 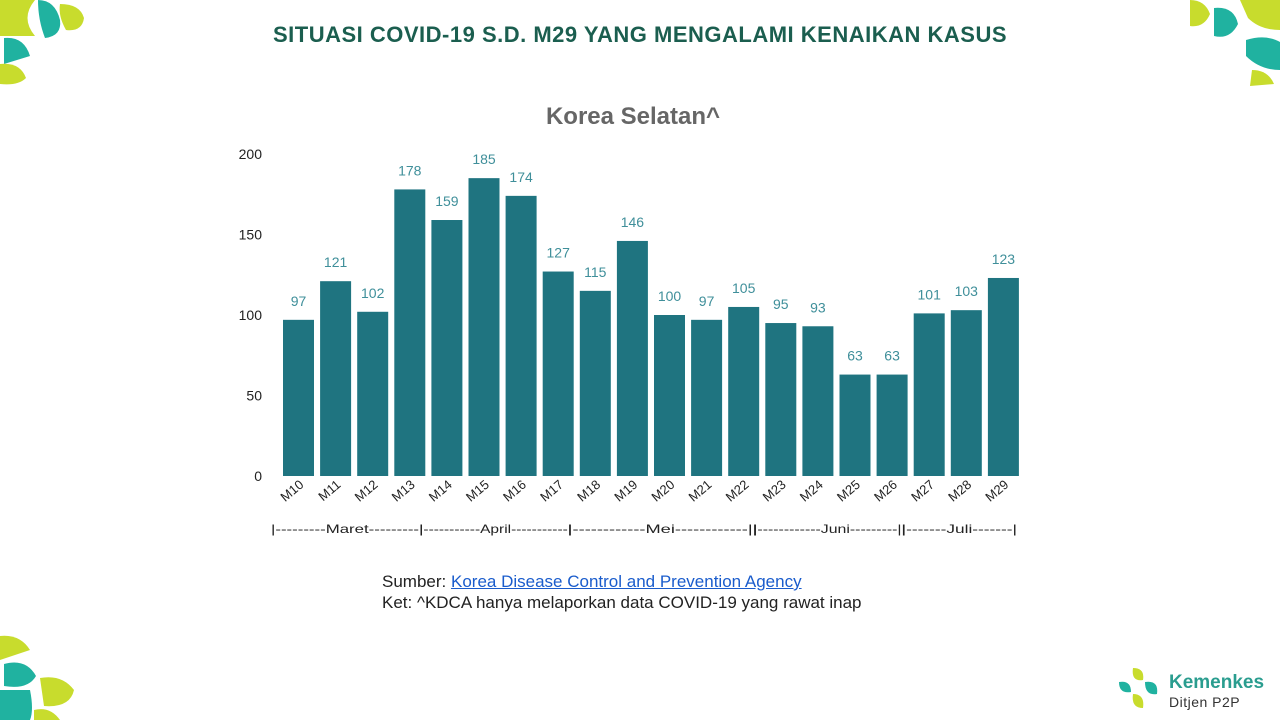 What do you see at coordinates (410, 170) in the screenshot?
I see `data-label: 178` at bounding box center [410, 170].